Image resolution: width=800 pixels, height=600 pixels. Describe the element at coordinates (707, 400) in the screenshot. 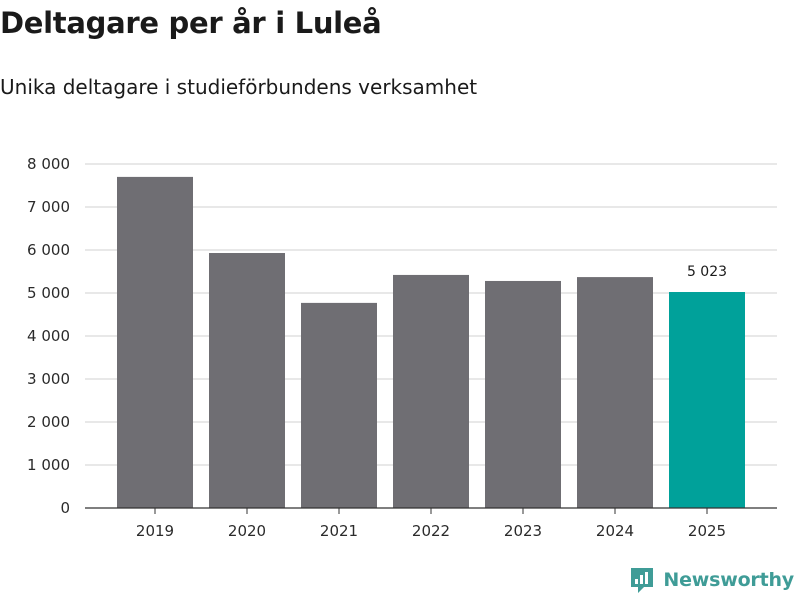

I see `bar-2025` at that location.